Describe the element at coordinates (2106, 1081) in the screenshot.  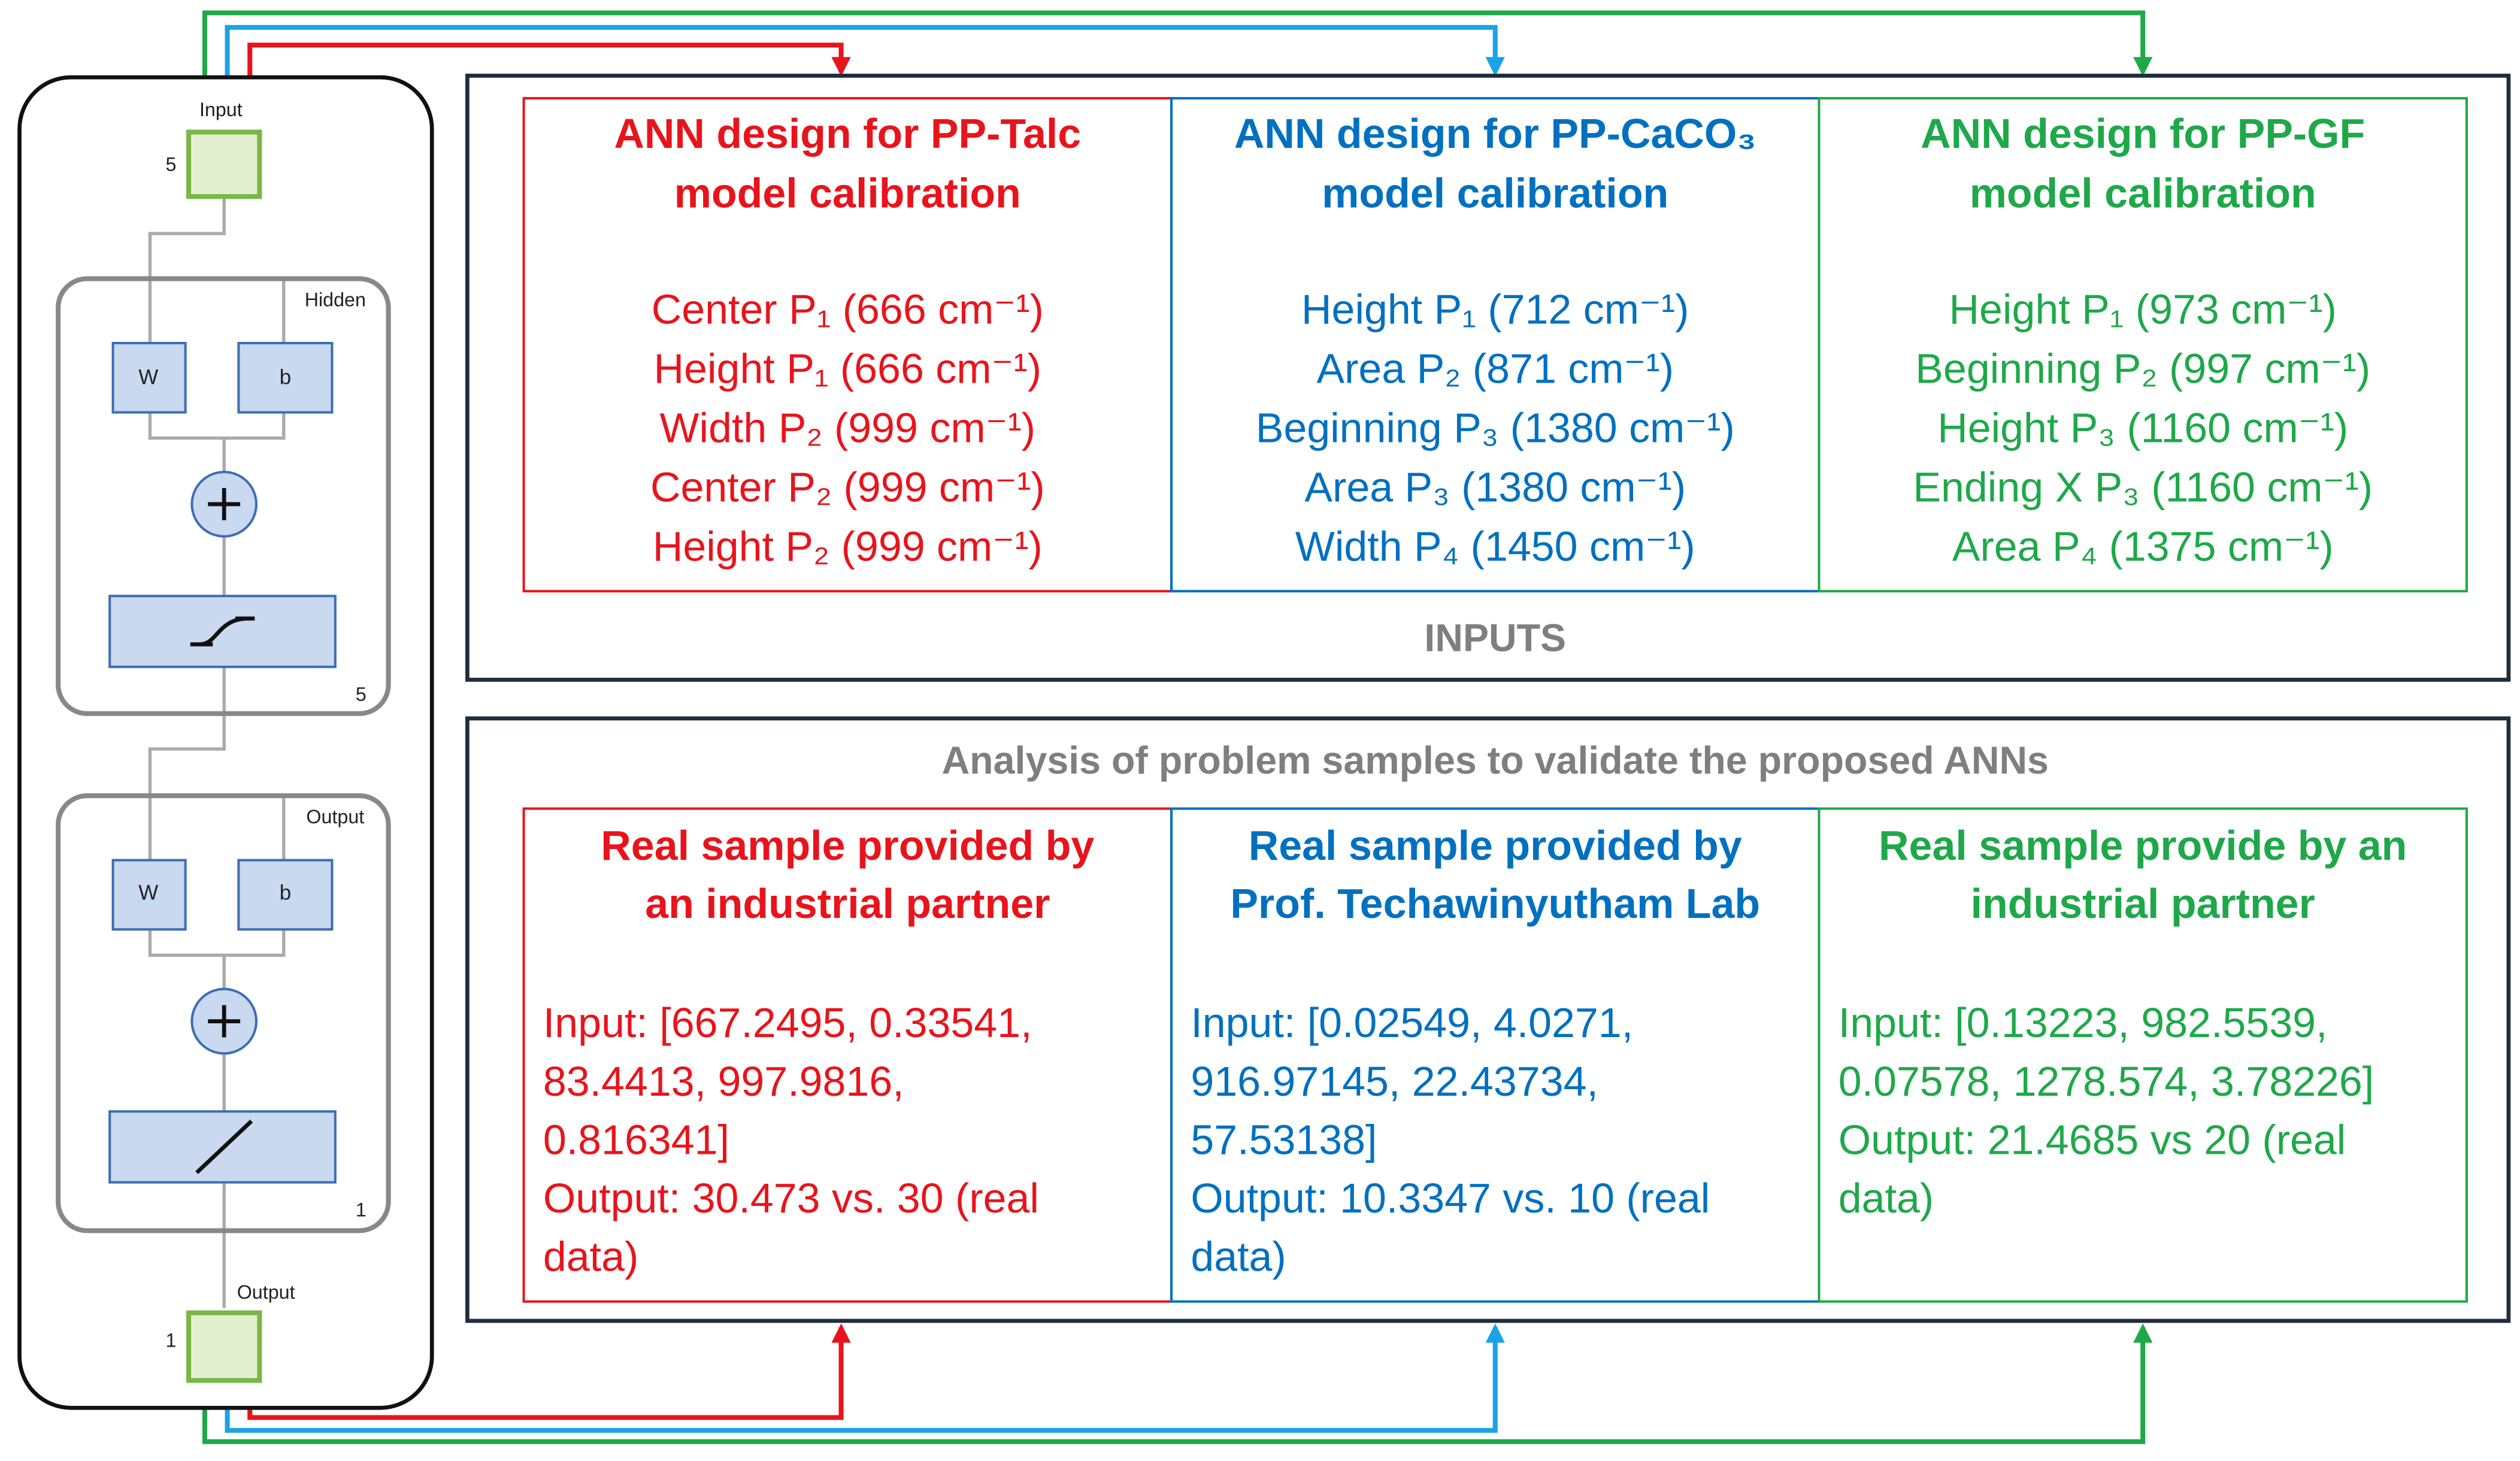
I see `sample-line: 0.07578, 1278.574, 3.78226]` at that location.